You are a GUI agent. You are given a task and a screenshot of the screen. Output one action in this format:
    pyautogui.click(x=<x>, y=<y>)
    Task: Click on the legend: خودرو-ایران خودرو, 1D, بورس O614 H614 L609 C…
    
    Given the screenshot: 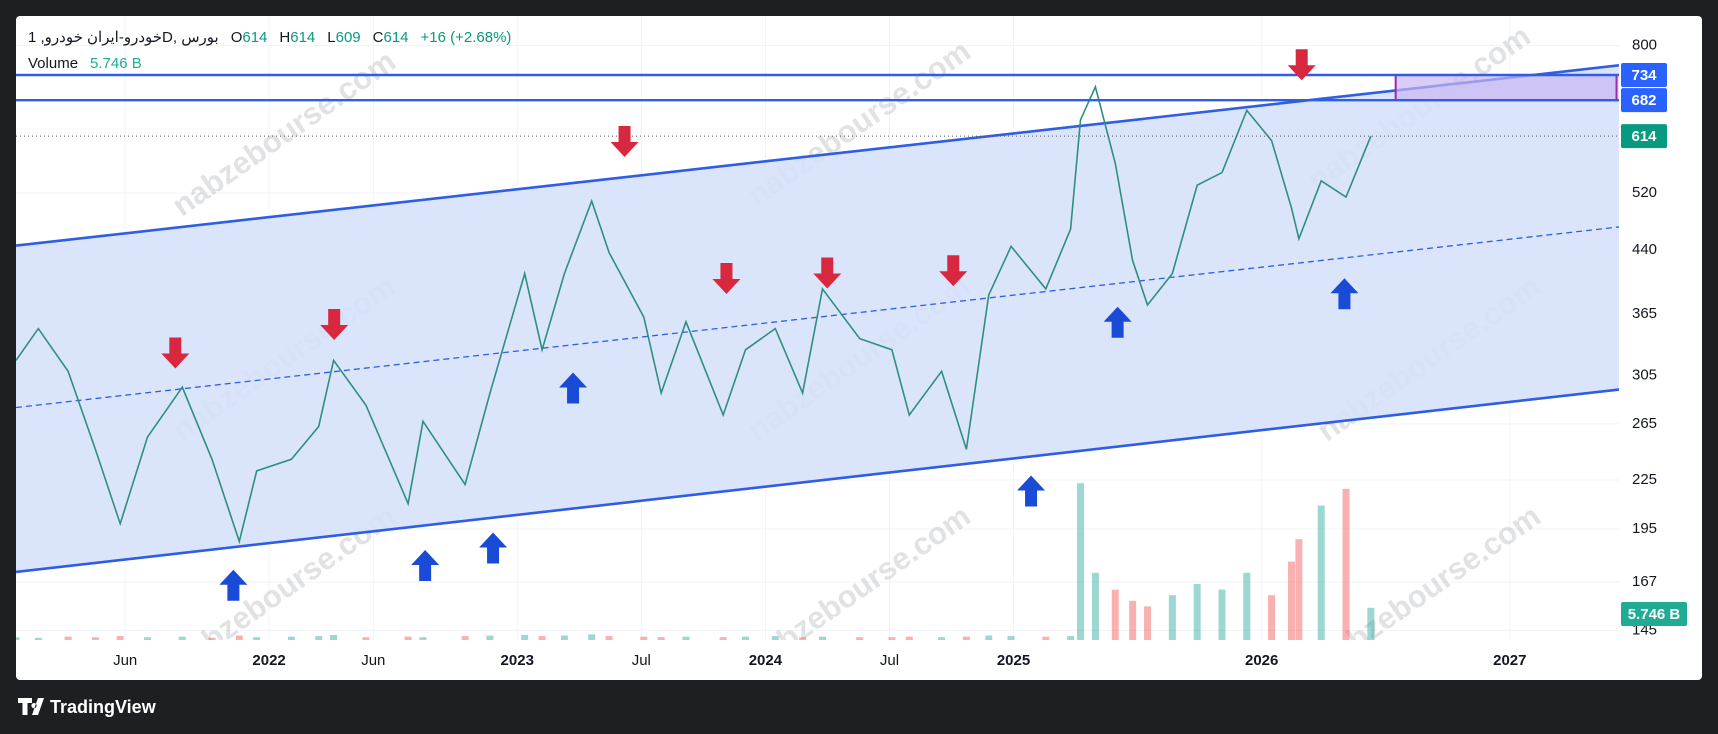 What is the action you would take?
    pyautogui.click(x=269, y=37)
    